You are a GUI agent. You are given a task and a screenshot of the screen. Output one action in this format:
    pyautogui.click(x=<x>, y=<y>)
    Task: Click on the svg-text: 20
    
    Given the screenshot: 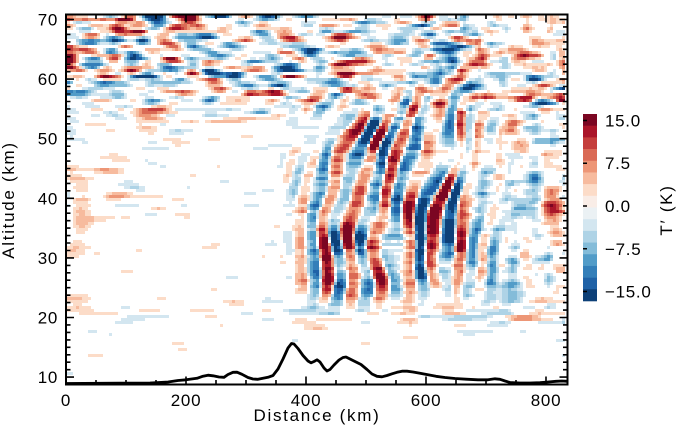 What is the action you would take?
    pyautogui.click(x=48, y=318)
    